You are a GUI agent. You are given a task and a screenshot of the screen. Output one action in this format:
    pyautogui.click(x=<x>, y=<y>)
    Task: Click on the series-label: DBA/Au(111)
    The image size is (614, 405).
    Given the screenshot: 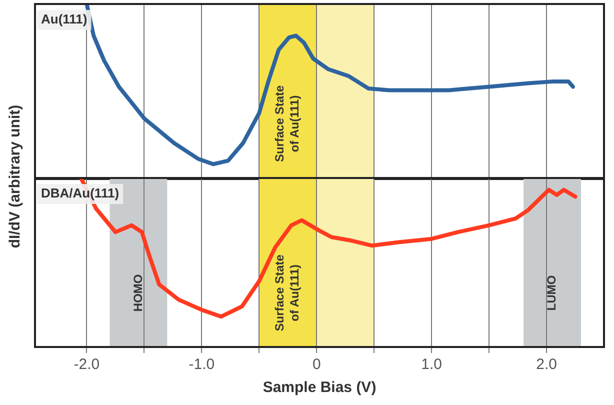 What is the action you would take?
    pyautogui.click(x=80, y=193)
    